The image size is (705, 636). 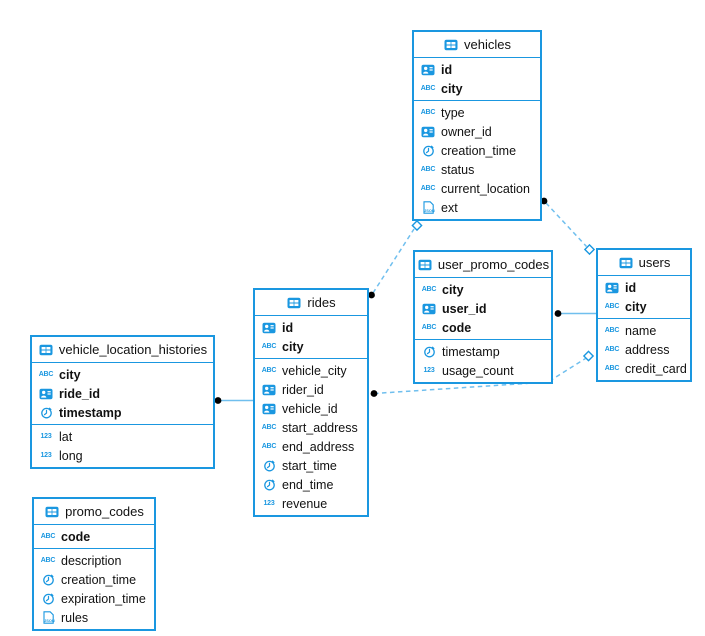 I want to click on column-row-address: ABC address, so click(x=644, y=349).